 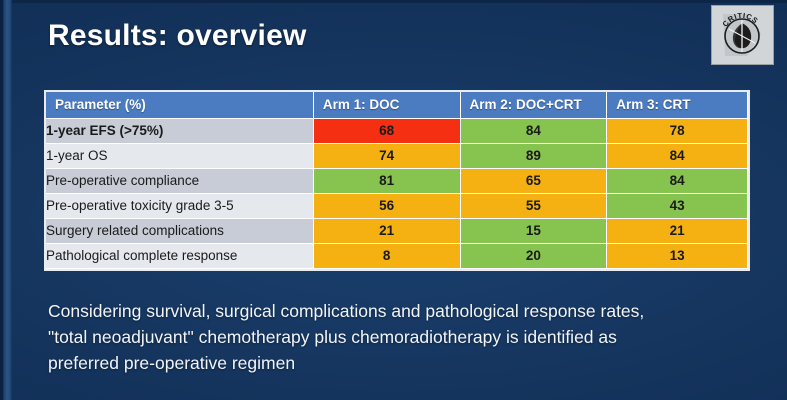 I want to click on cell-value: 89, so click(x=534, y=156).